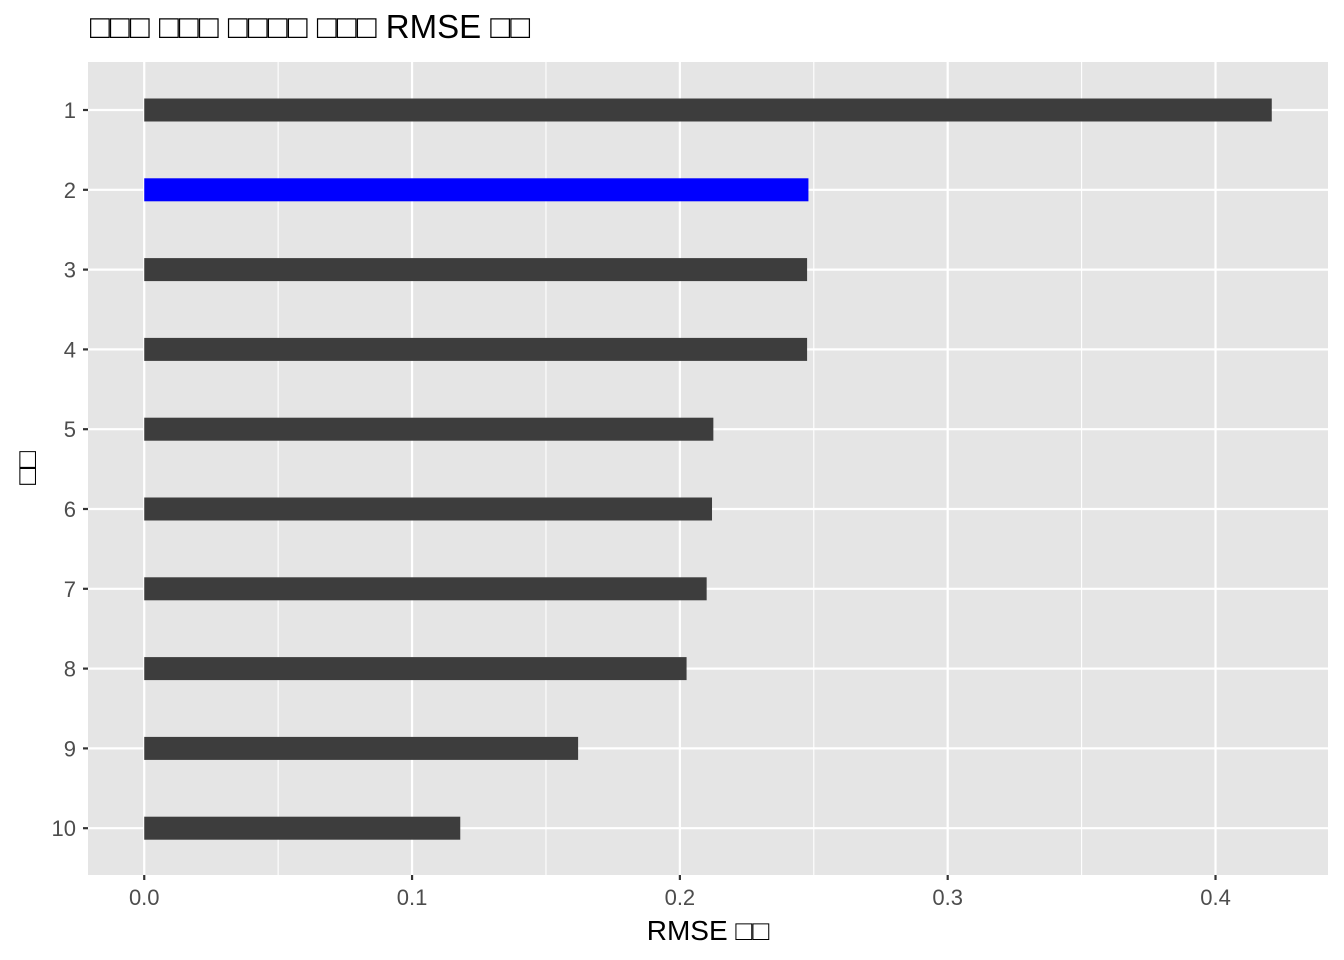  What do you see at coordinates (947, 897) in the screenshot?
I see `x-tick-label: 0.3` at bounding box center [947, 897].